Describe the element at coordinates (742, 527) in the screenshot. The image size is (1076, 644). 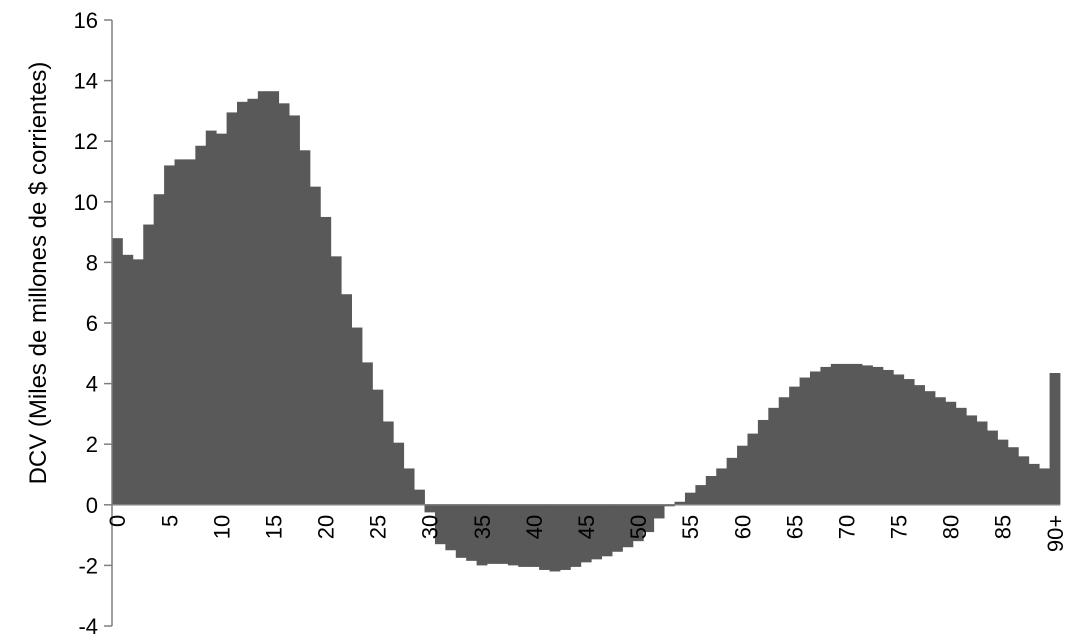
I see `x-tick-label: 60` at that location.